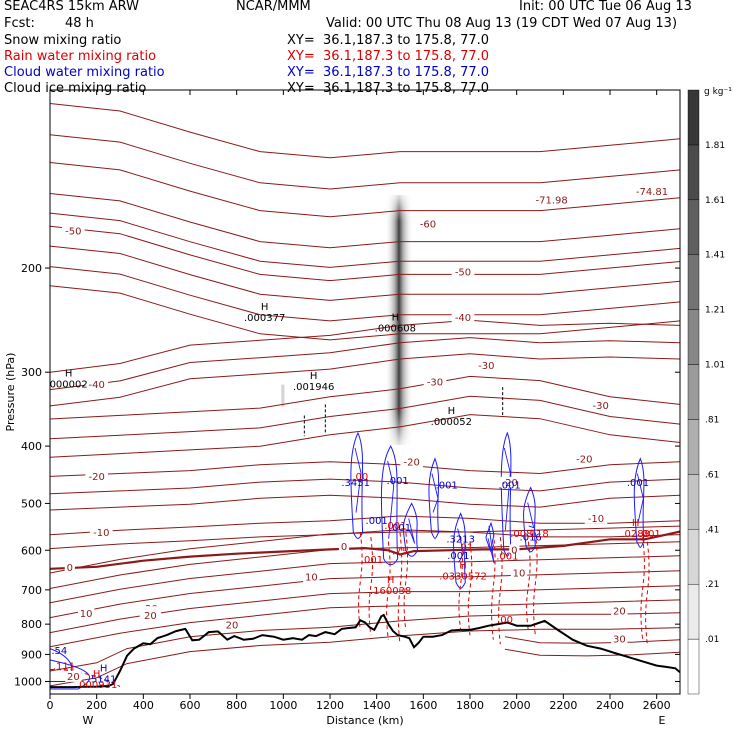 This screenshot has width=740, height=740. What do you see at coordinates (96, 685) in the screenshot?
I see `extremum-label: .000931` at bounding box center [96, 685].